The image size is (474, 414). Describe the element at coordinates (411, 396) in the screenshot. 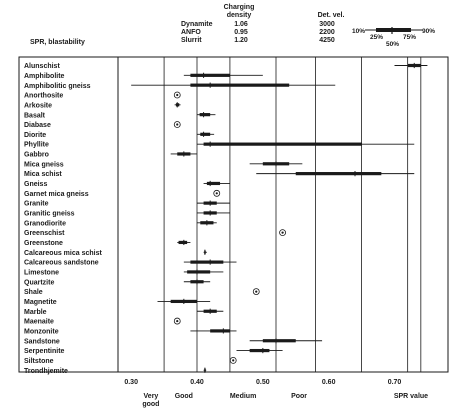

I see `class-label: SPR value` at that location.